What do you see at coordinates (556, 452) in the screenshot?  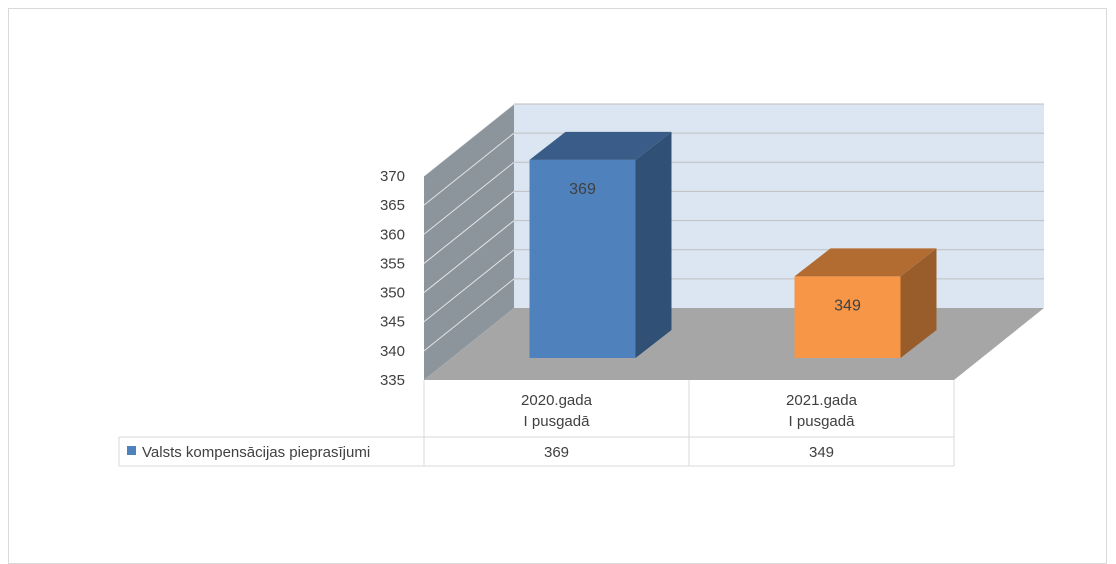 I see `table-value-cell: 369` at bounding box center [556, 452].